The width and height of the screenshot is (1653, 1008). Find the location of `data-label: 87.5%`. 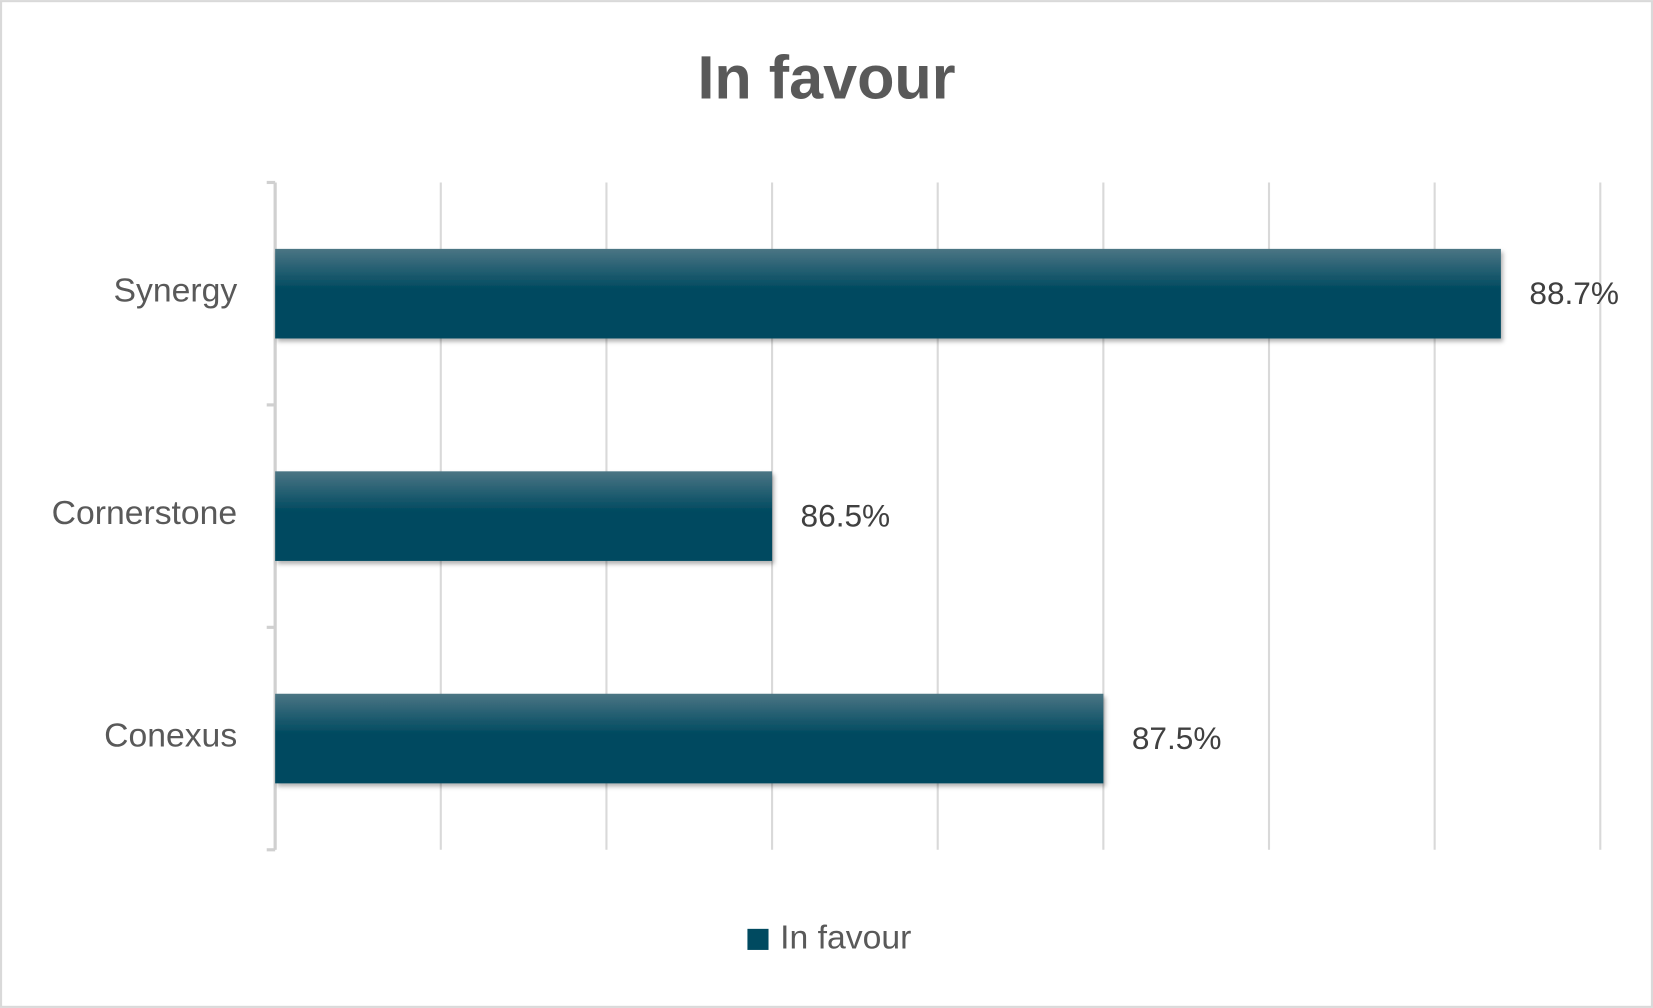

data-label: 87.5% is located at coordinates (1177, 738).